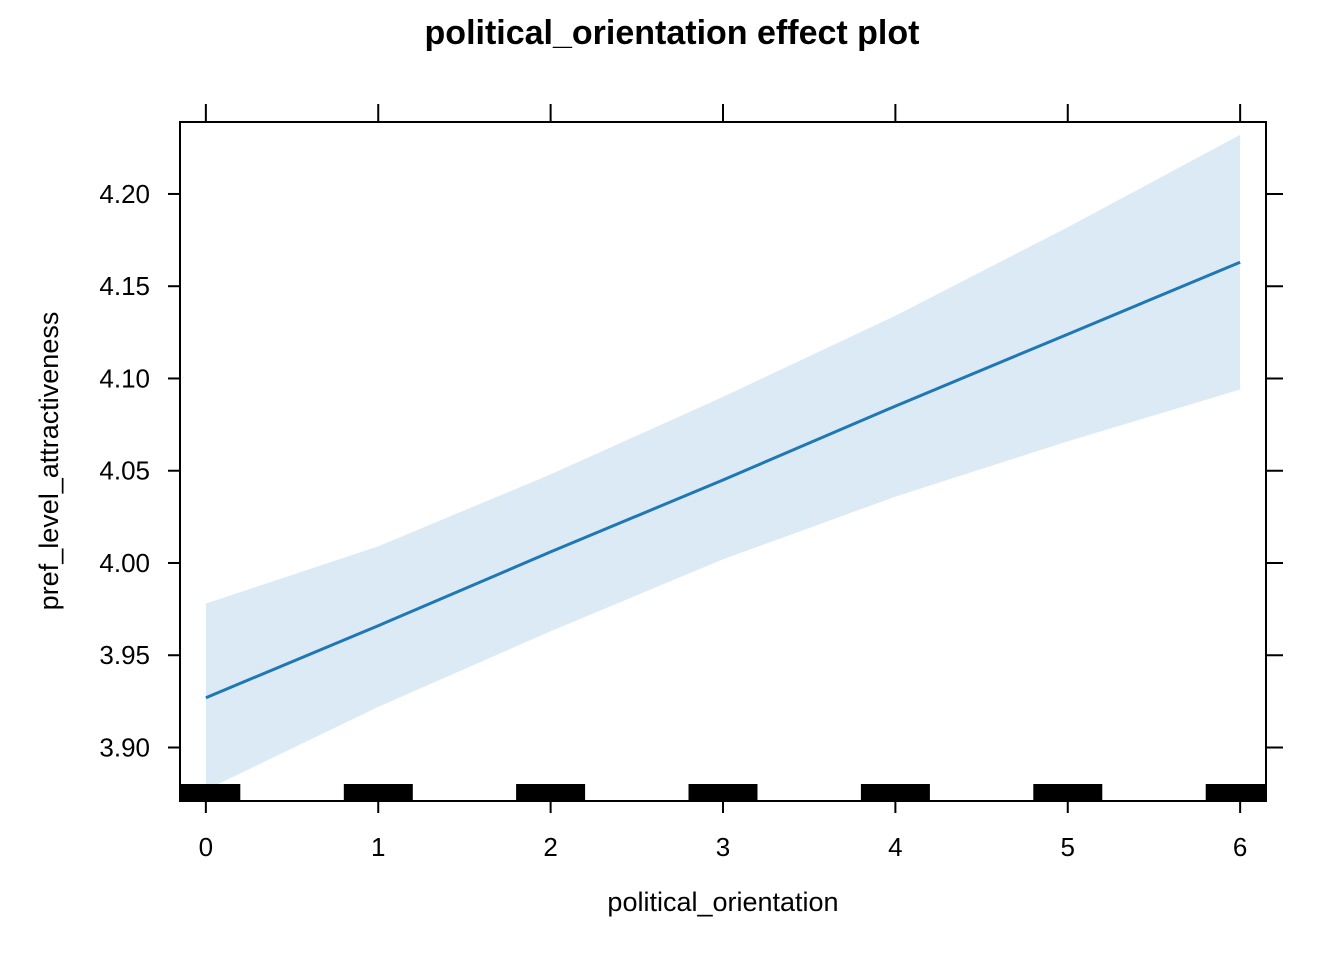  Describe the element at coordinates (124, 747) in the screenshot. I see `y-tick-label: 3.90` at that location.